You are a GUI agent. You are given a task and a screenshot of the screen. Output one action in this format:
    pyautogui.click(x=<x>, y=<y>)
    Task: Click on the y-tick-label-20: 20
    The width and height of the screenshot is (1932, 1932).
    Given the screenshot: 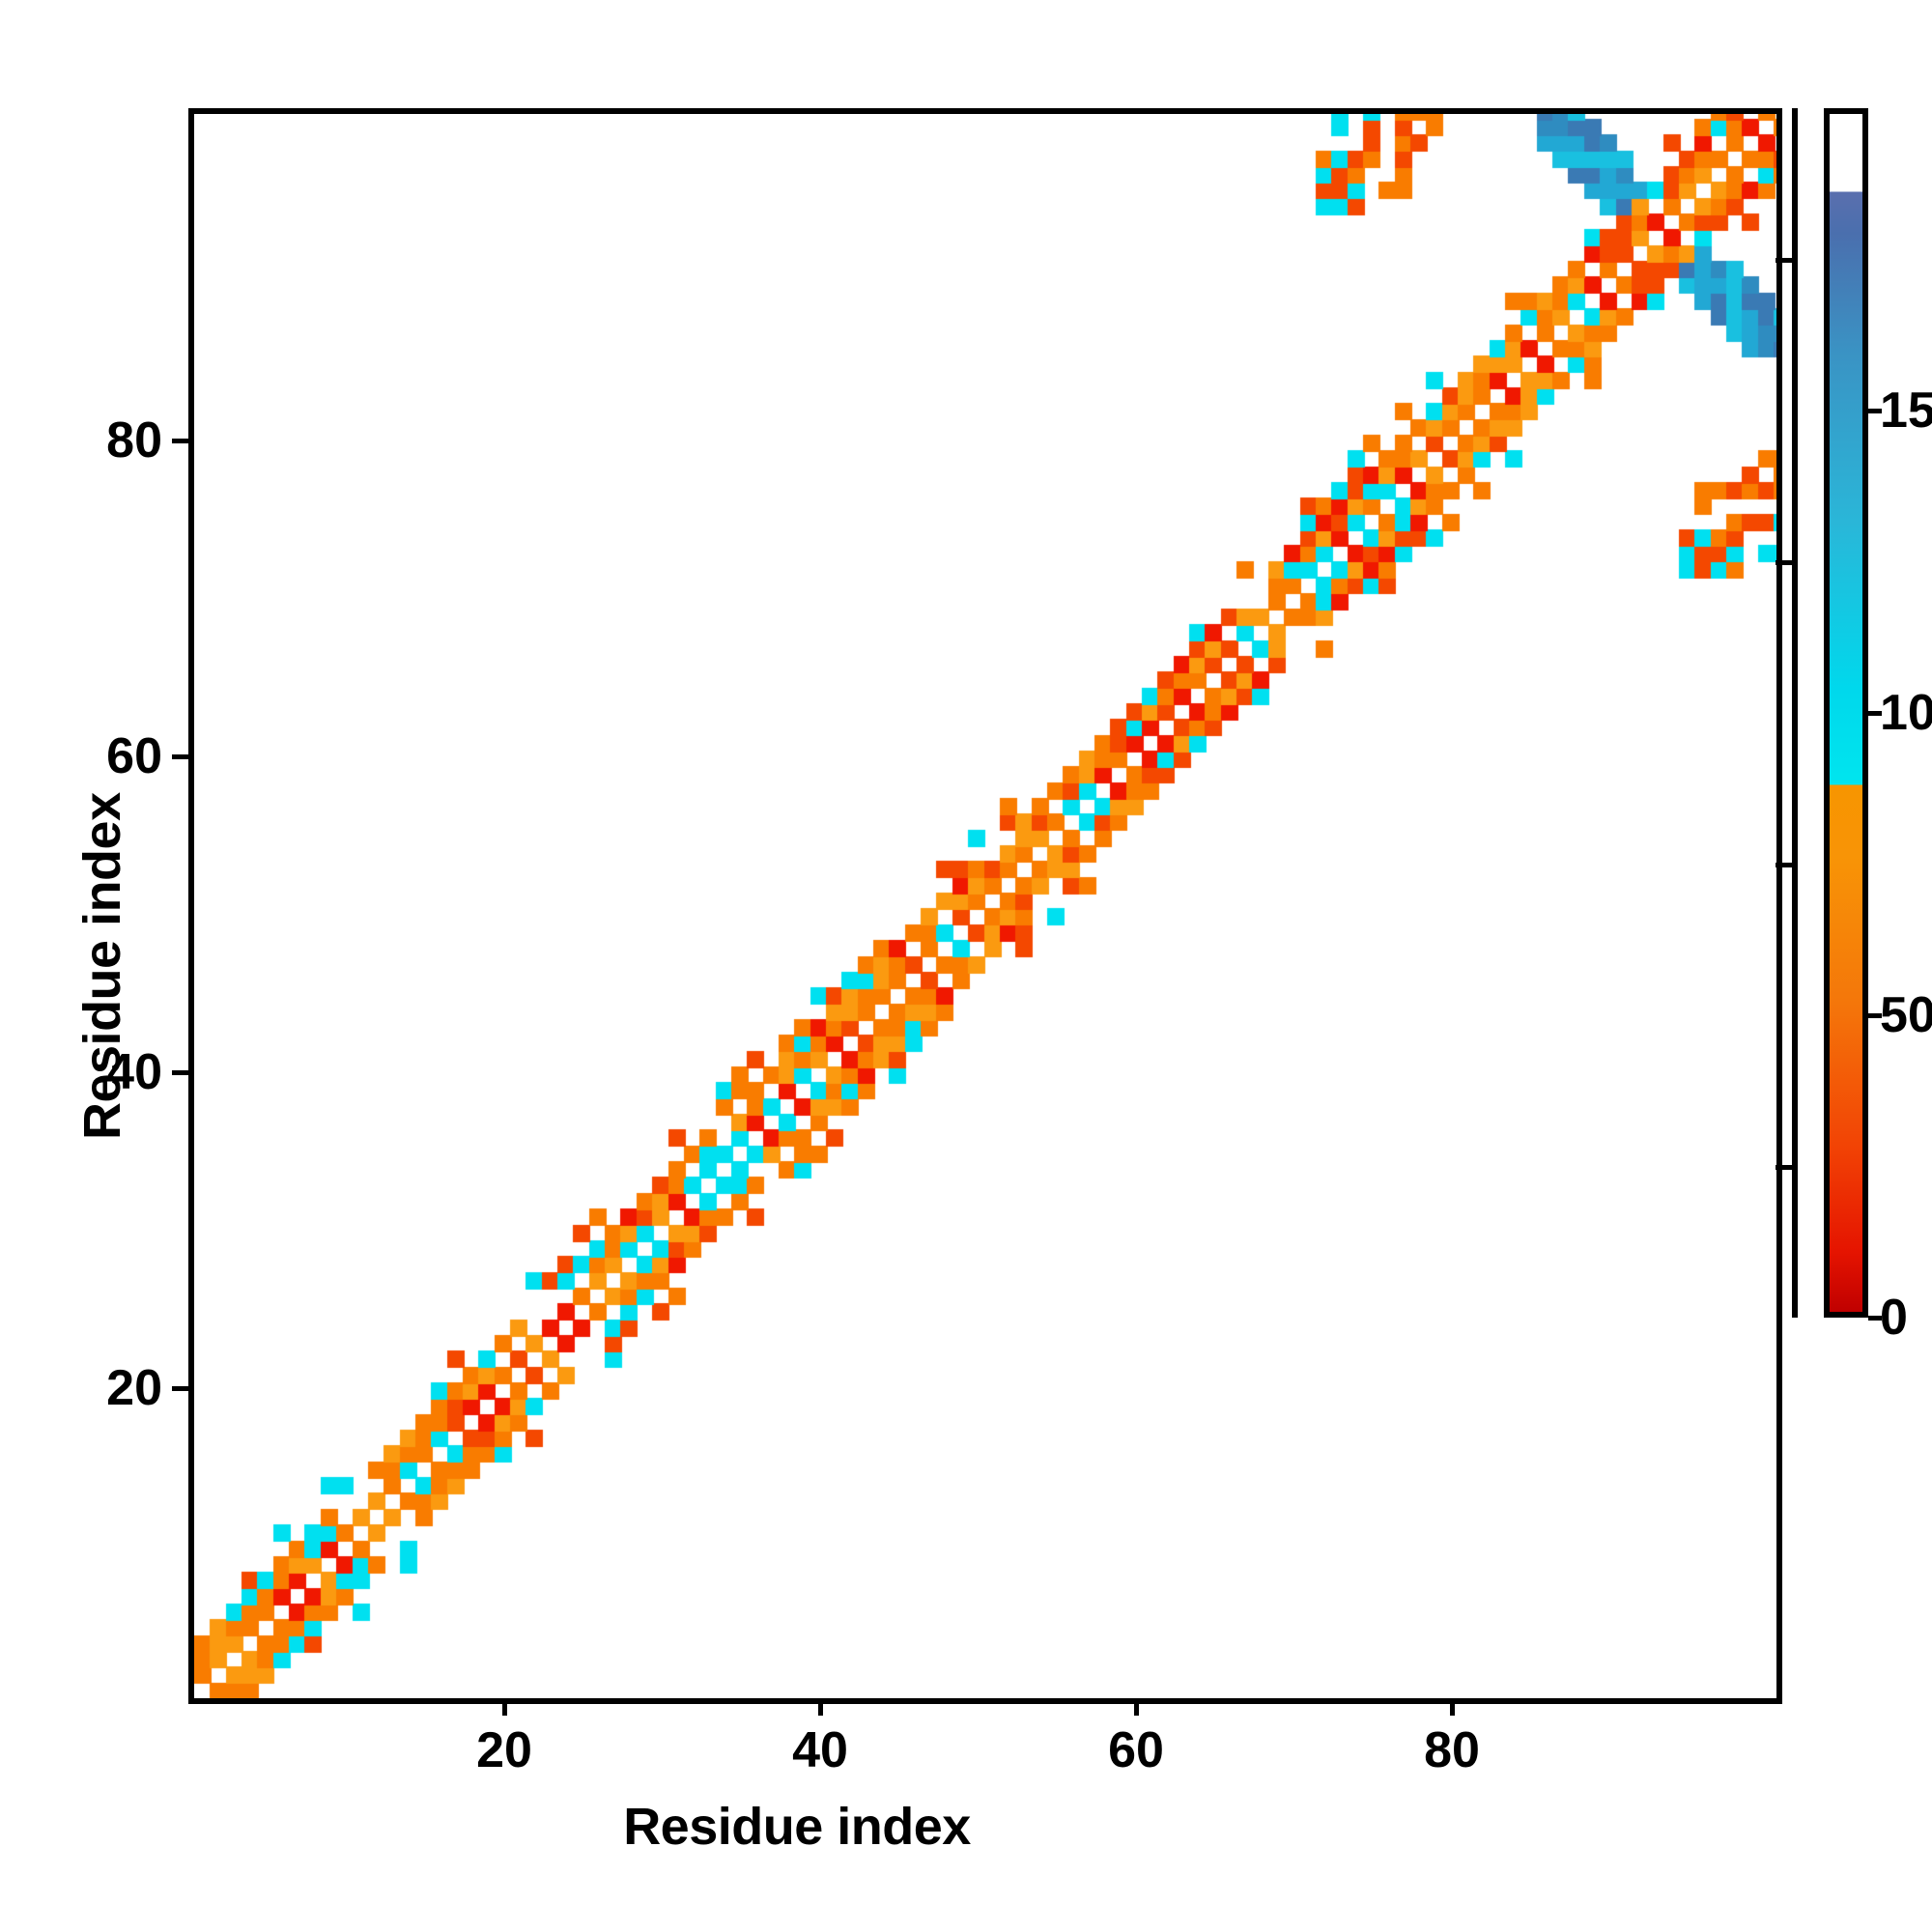 What is the action you would take?
    pyautogui.click(x=134, y=1388)
    